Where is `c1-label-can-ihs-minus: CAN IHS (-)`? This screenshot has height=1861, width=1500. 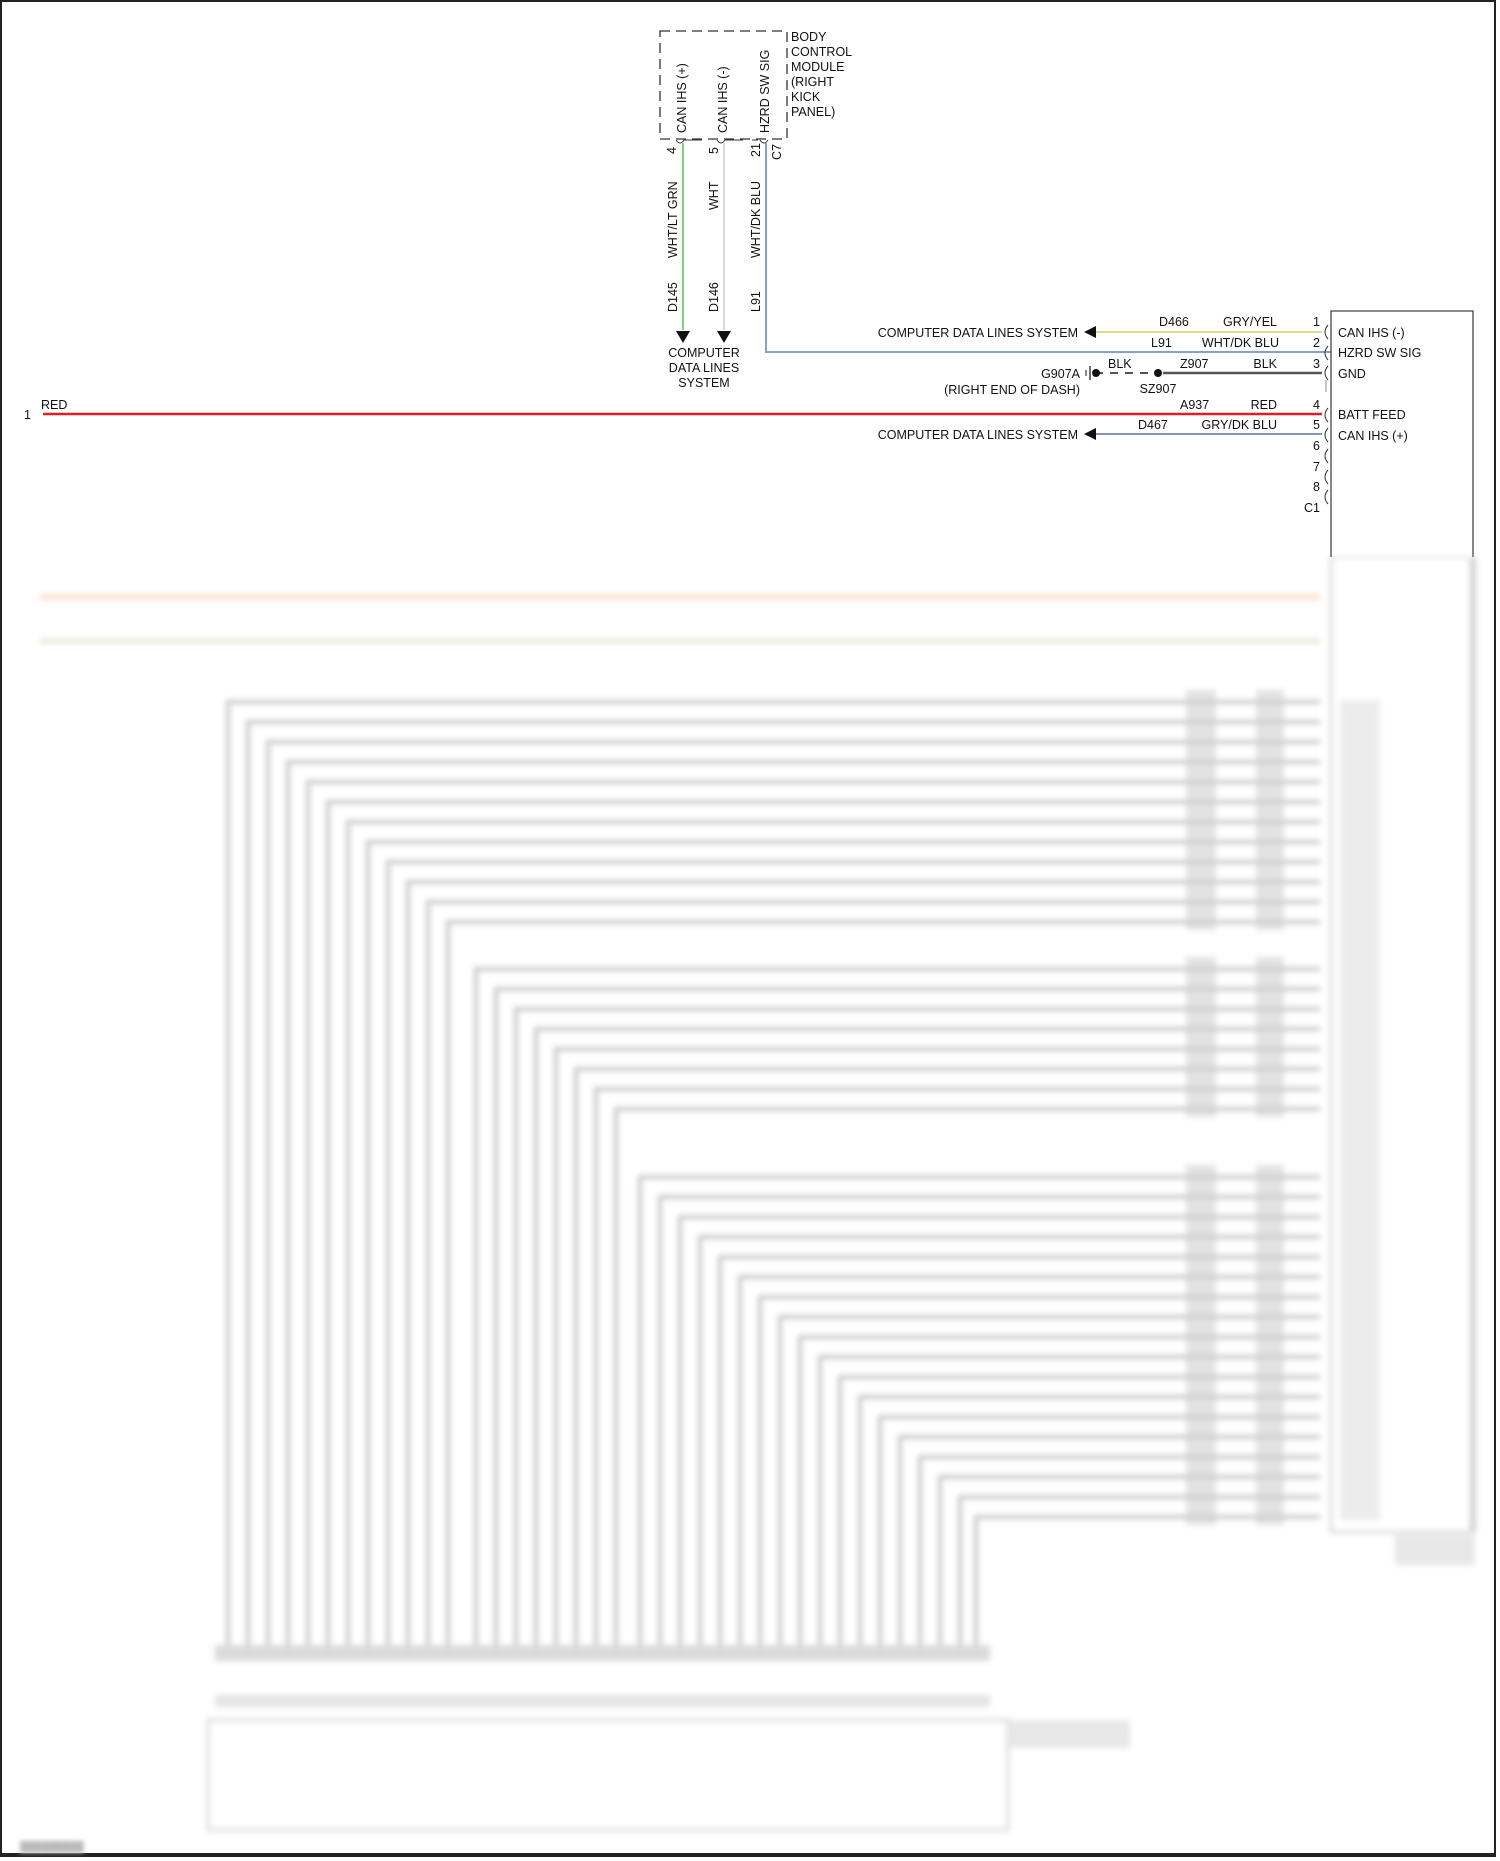
c1-label-can-ihs-minus: CAN IHS (-) is located at coordinates (1371, 333).